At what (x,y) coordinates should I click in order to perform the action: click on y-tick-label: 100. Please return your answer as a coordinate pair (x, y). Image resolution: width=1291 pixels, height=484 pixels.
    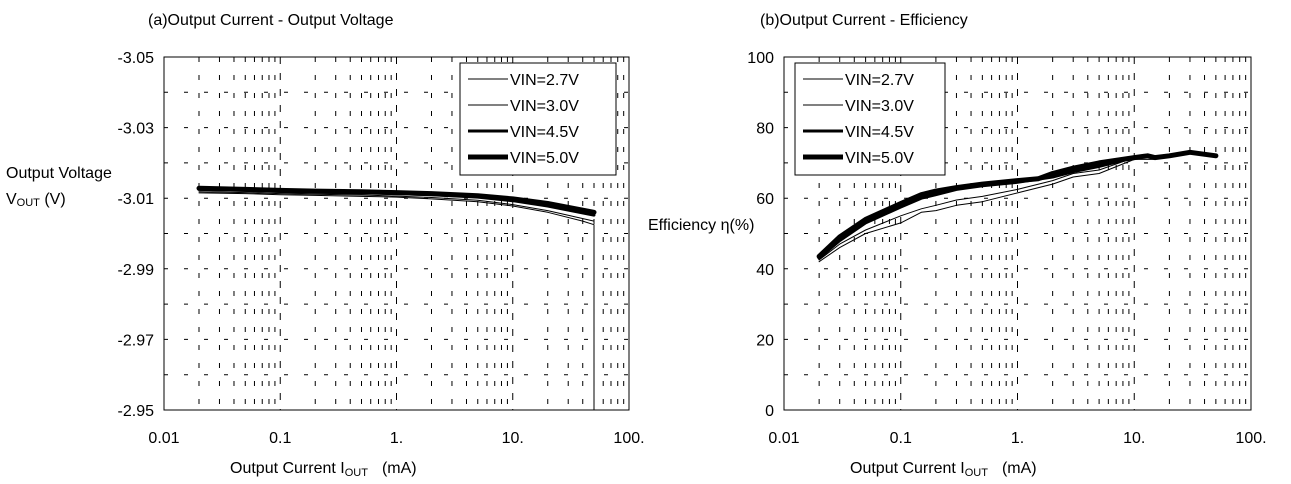
    Looking at the image, I should click on (760, 58).